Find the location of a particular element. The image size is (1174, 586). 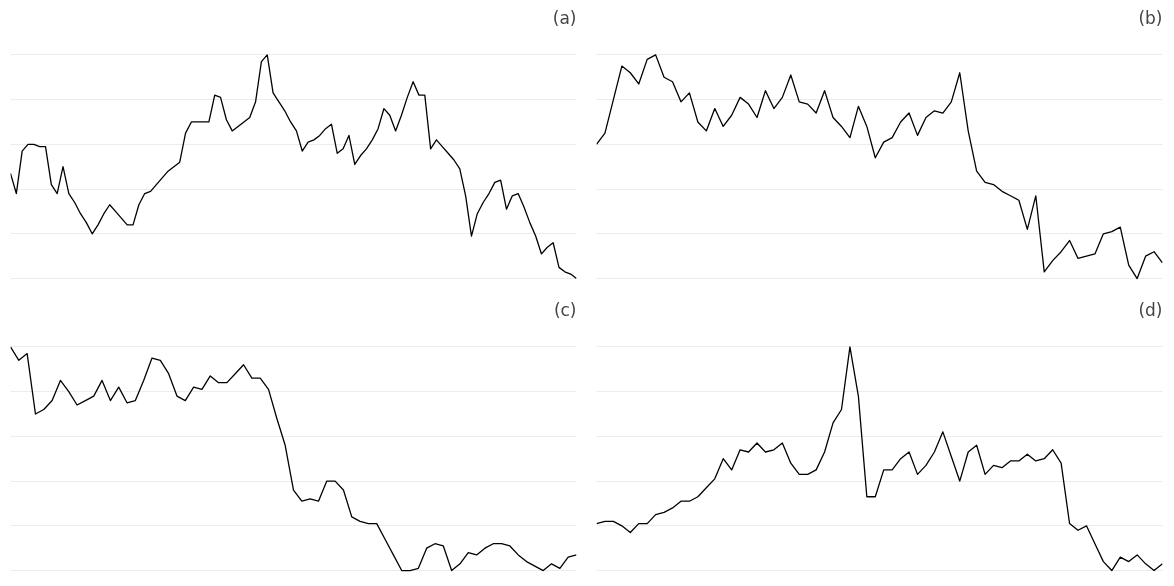

chart-title: (b) is located at coordinates (1150, 17).